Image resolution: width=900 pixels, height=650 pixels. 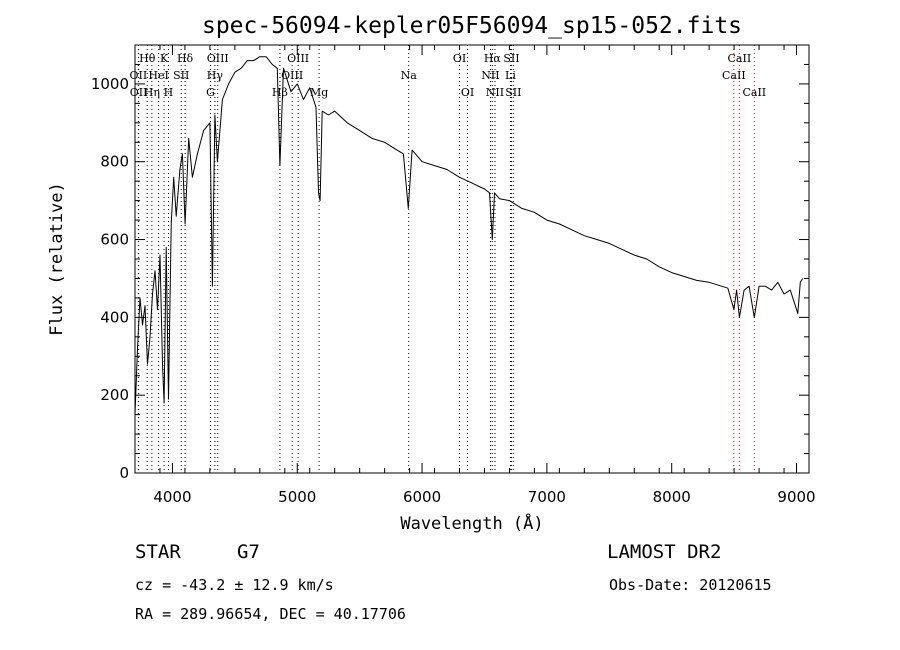 What do you see at coordinates (139, 92) in the screenshot?
I see `line-marker-label-18: OII` at bounding box center [139, 92].